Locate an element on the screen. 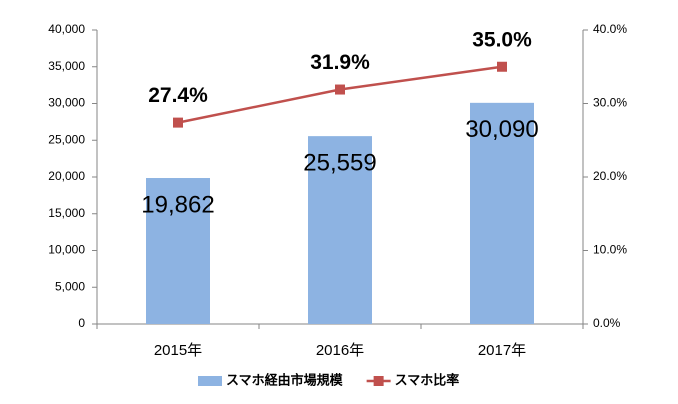 The height and width of the screenshot is (404, 678). y2-tick-label: 20.0% is located at coordinates (610, 176).